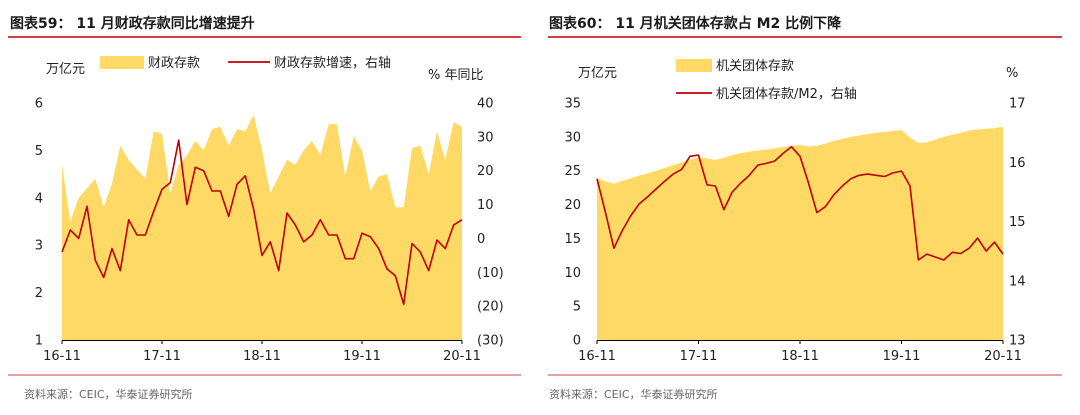  Describe the element at coordinates (699, 356) in the screenshot. I see `x-tick-label: 17-11` at that location.